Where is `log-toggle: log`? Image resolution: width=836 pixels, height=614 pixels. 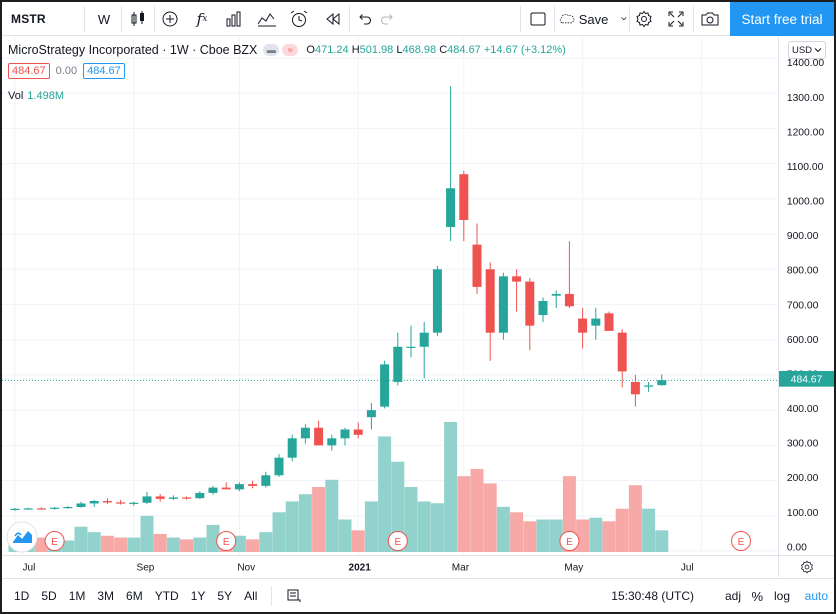 log-toggle: log is located at coordinates (781, 596).